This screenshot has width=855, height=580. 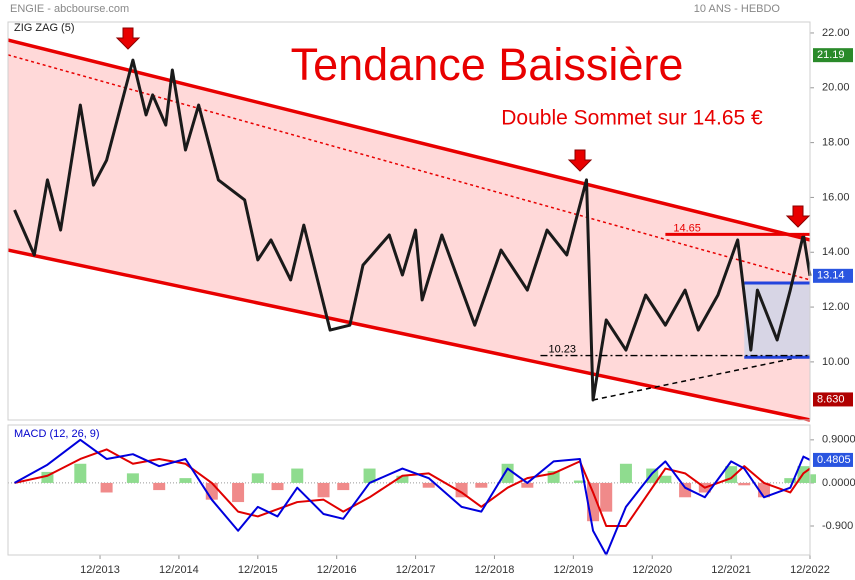 What do you see at coordinates (337, 570) in the screenshot?
I see `x-tick-label: 12/2016` at bounding box center [337, 570].